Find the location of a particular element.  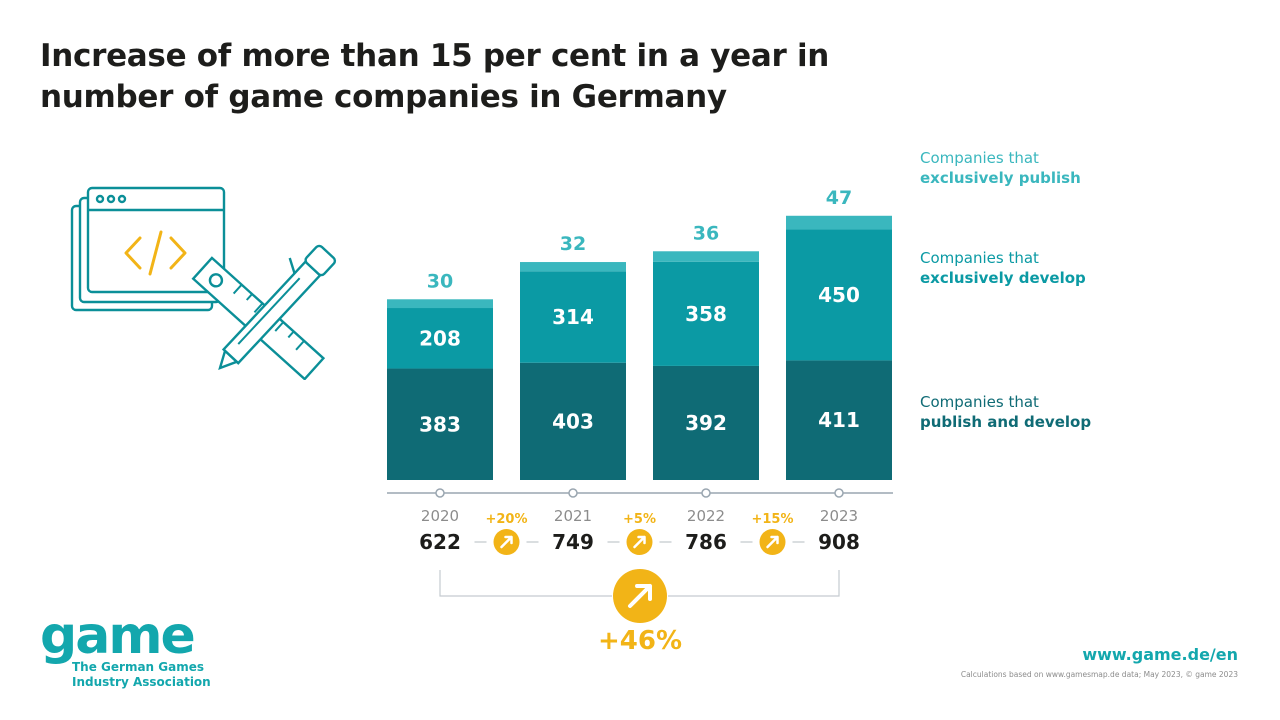

legend-label-bold: exclusively develop is located at coordinates (1003, 278).